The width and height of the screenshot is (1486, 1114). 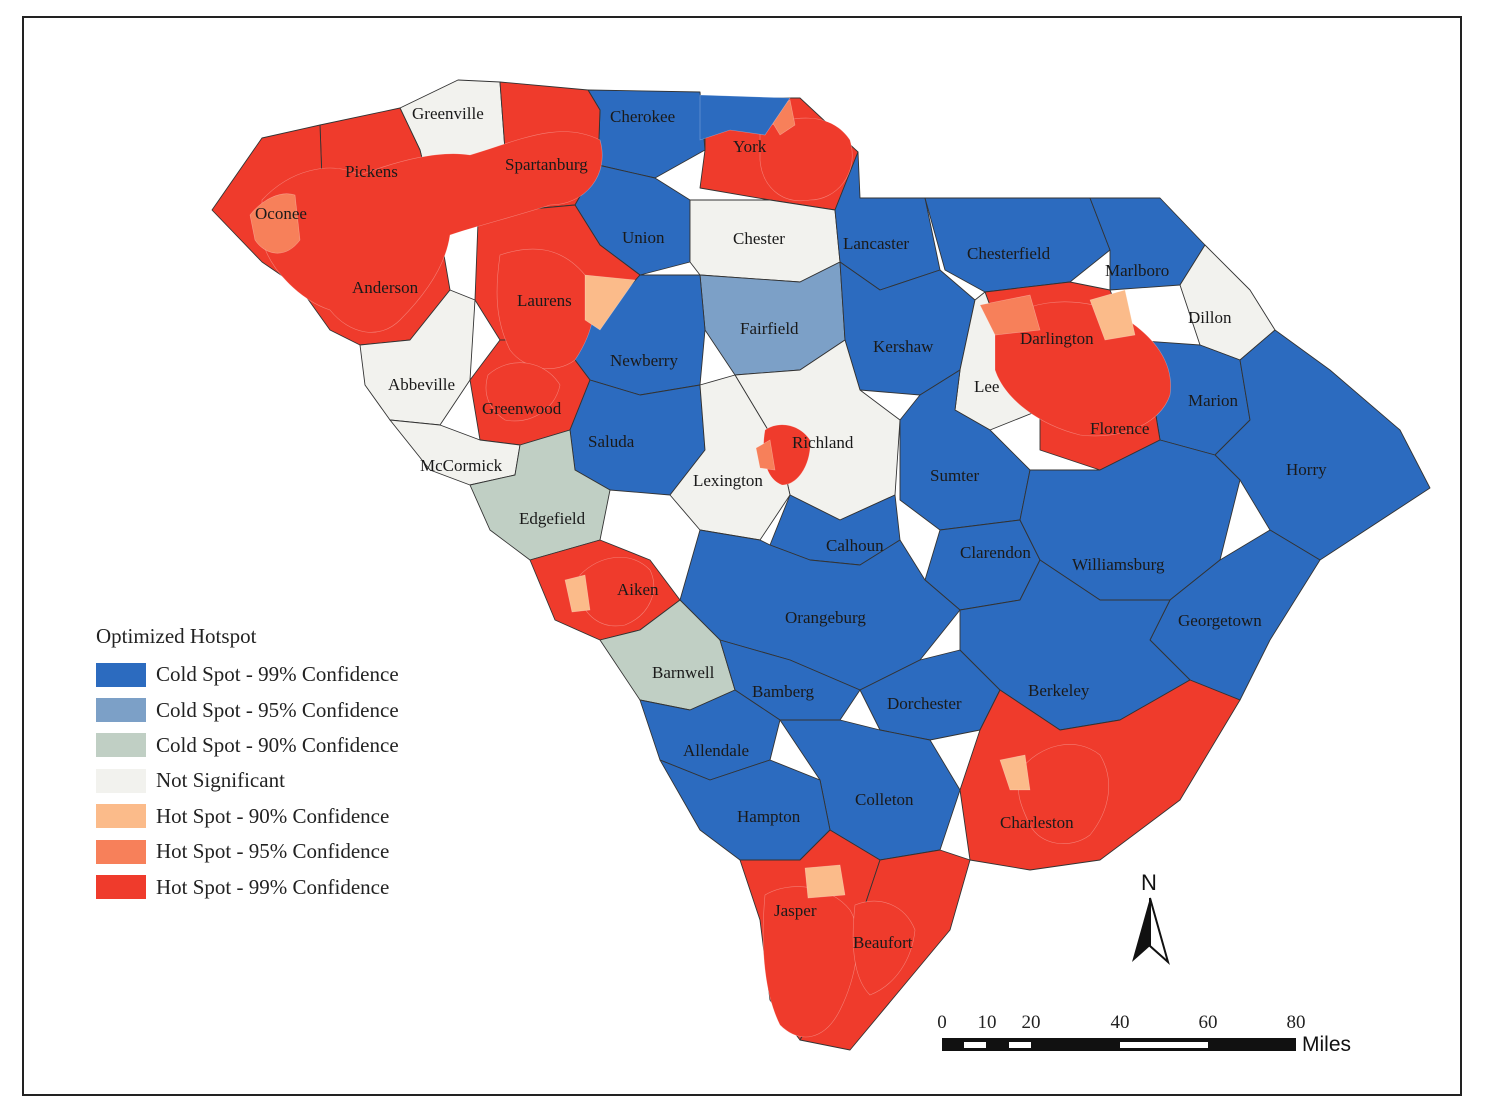 I want to click on county-label-spartanburg: Spartanburg, so click(x=546, y=164).